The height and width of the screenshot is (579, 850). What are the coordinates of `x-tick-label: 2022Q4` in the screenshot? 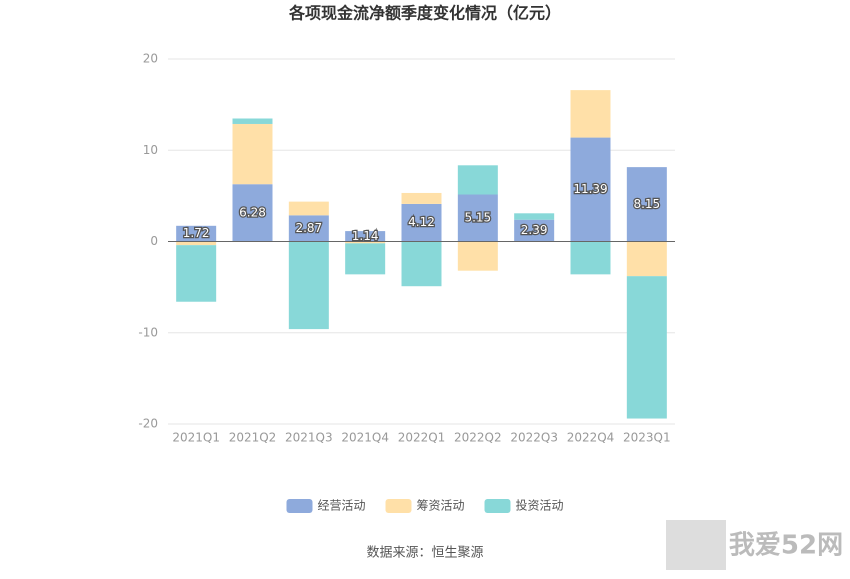 It's located at (591, 438).